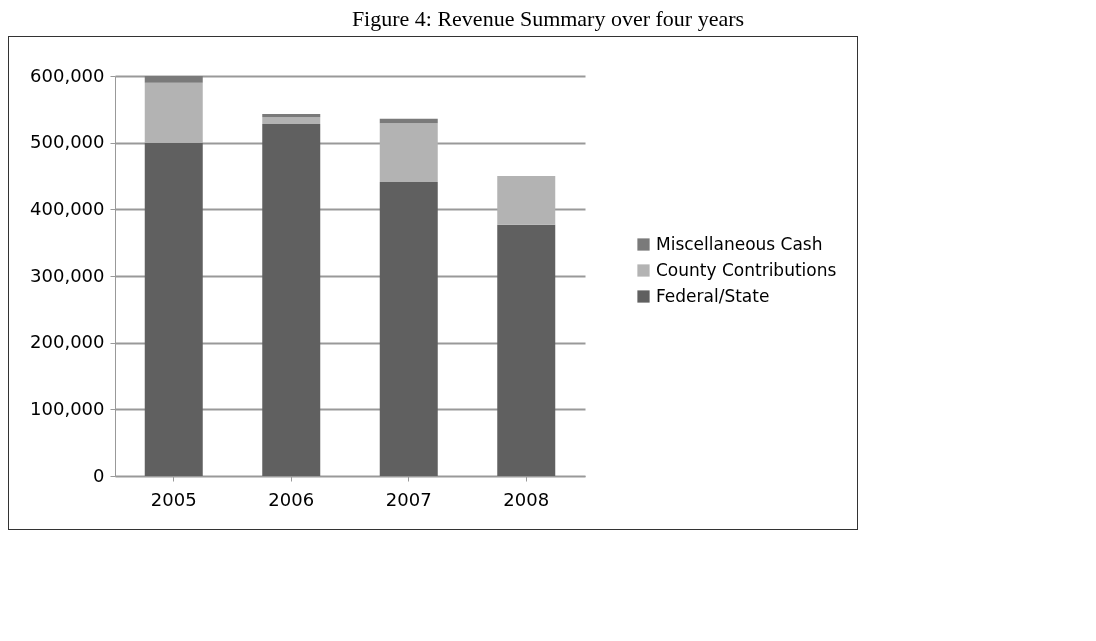 The image size is (1096, 641). I want to click on y-tick-label: 100,000, so click(67, 408).